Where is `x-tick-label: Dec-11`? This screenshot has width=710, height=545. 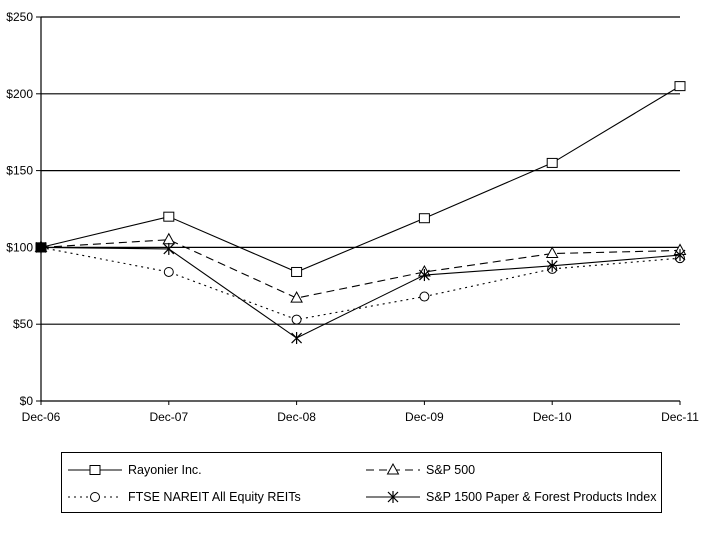 x-tick-label: Dec-11 is located at coordinates (680, 417).